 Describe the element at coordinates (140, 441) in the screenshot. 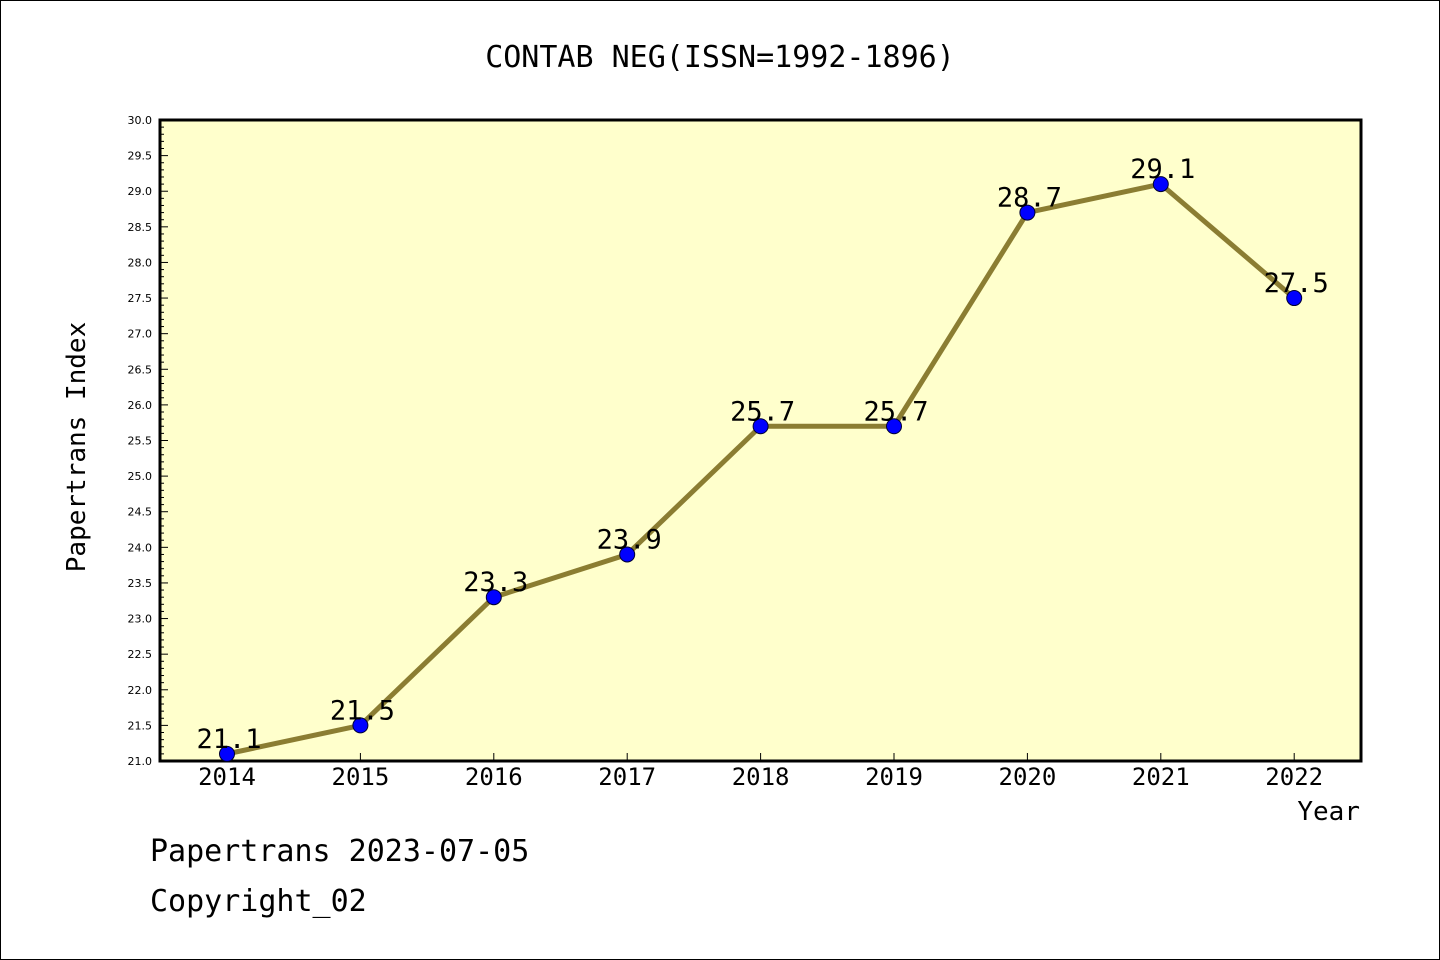

I see `y-tick-label: 25.5` at that location.